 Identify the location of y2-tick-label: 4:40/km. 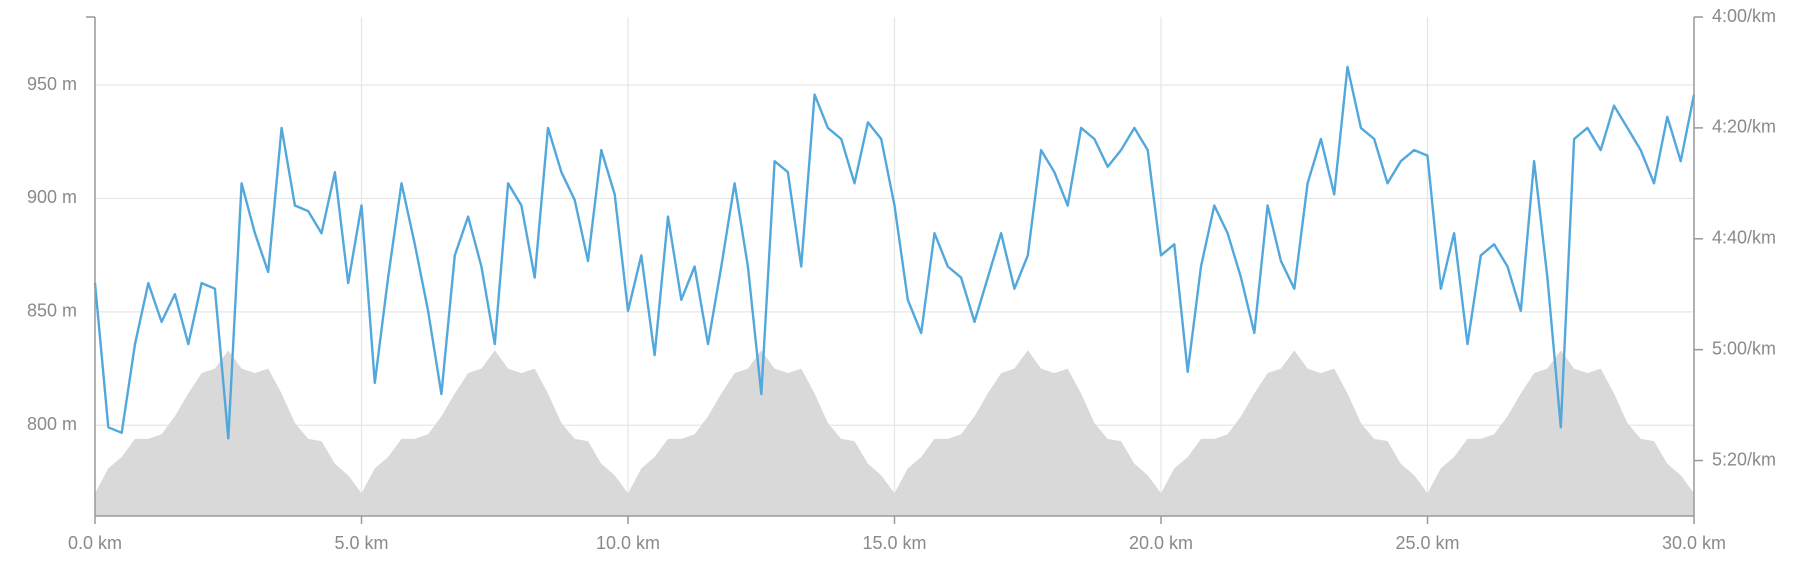
(1744, 238).